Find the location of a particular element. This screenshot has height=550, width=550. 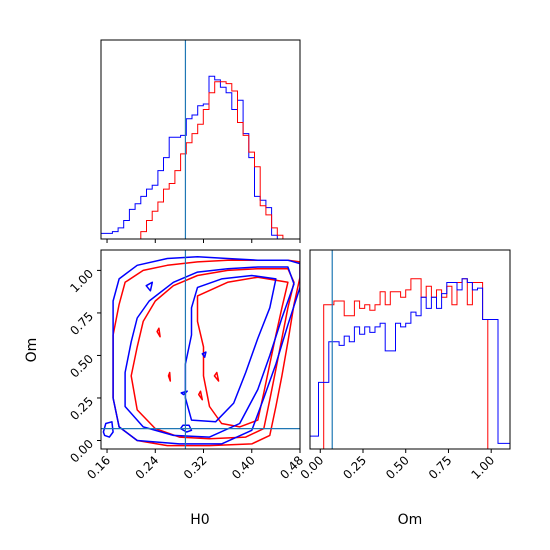

contour-xtick-label: 0.40 is located at coordinates (243, 467).